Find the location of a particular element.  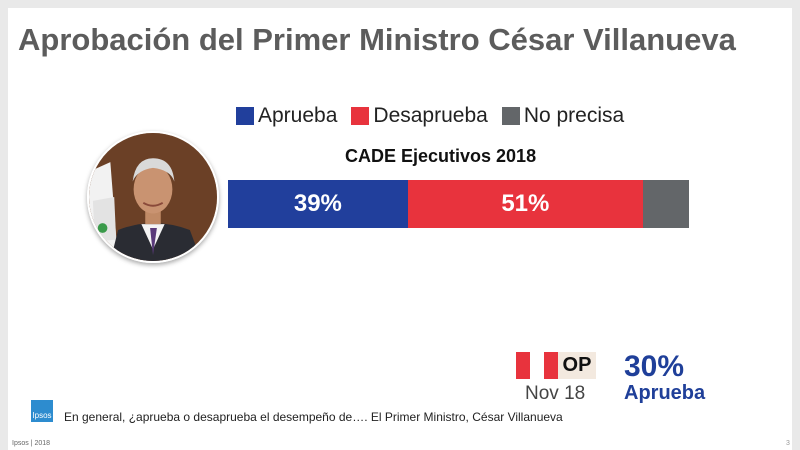

op-date: Nov 18 is located at coordinates (555, 393).